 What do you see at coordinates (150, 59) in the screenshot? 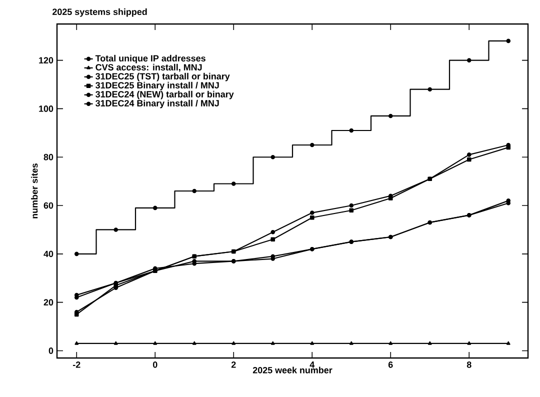
I see `legend-label: Total unique IP addresses` at bounding box center [150, 59].